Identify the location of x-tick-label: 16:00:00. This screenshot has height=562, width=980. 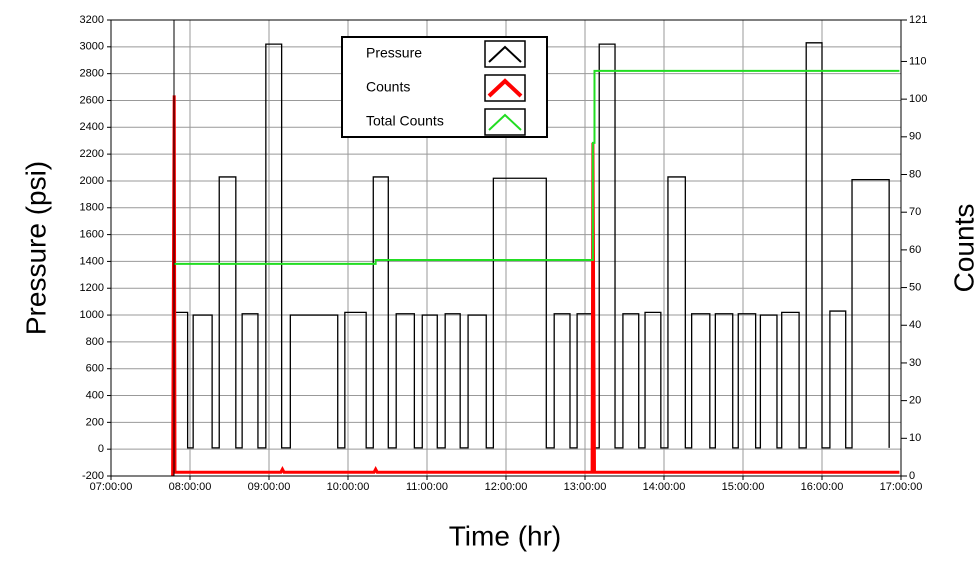
(822, 487).